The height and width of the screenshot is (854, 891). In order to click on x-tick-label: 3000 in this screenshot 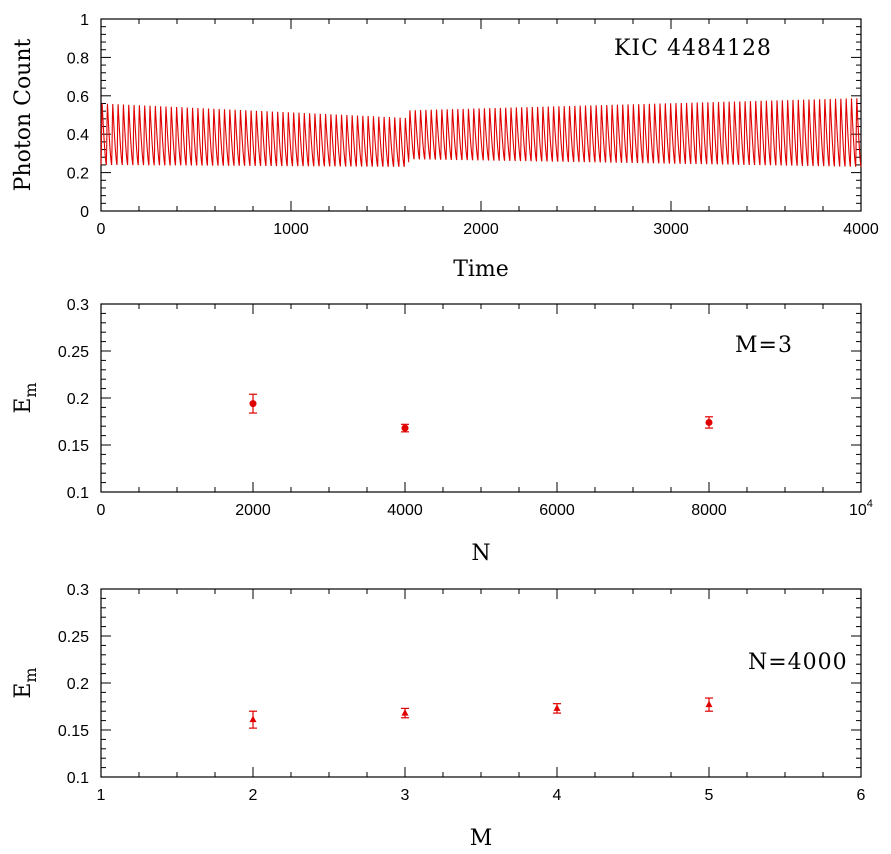, I will do `click(671, 229)`.